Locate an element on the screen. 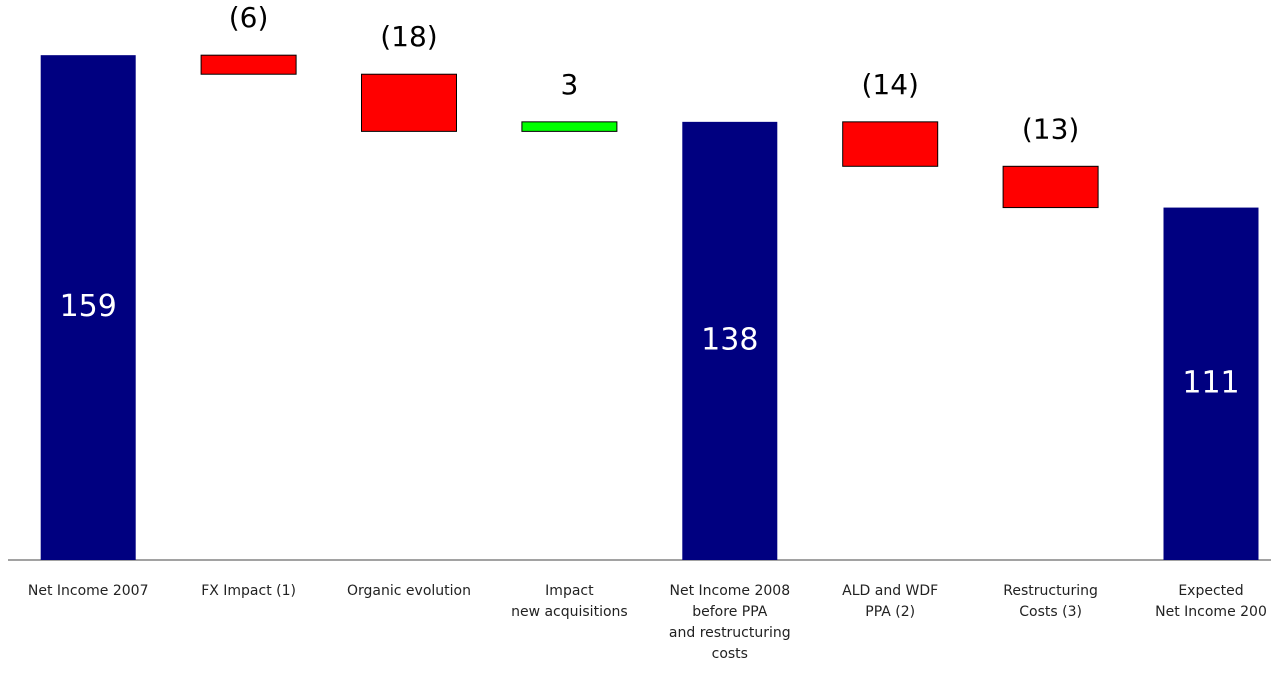  x-tick-label: Restructuring Costs (3) is located at coordinates (1050, 601).